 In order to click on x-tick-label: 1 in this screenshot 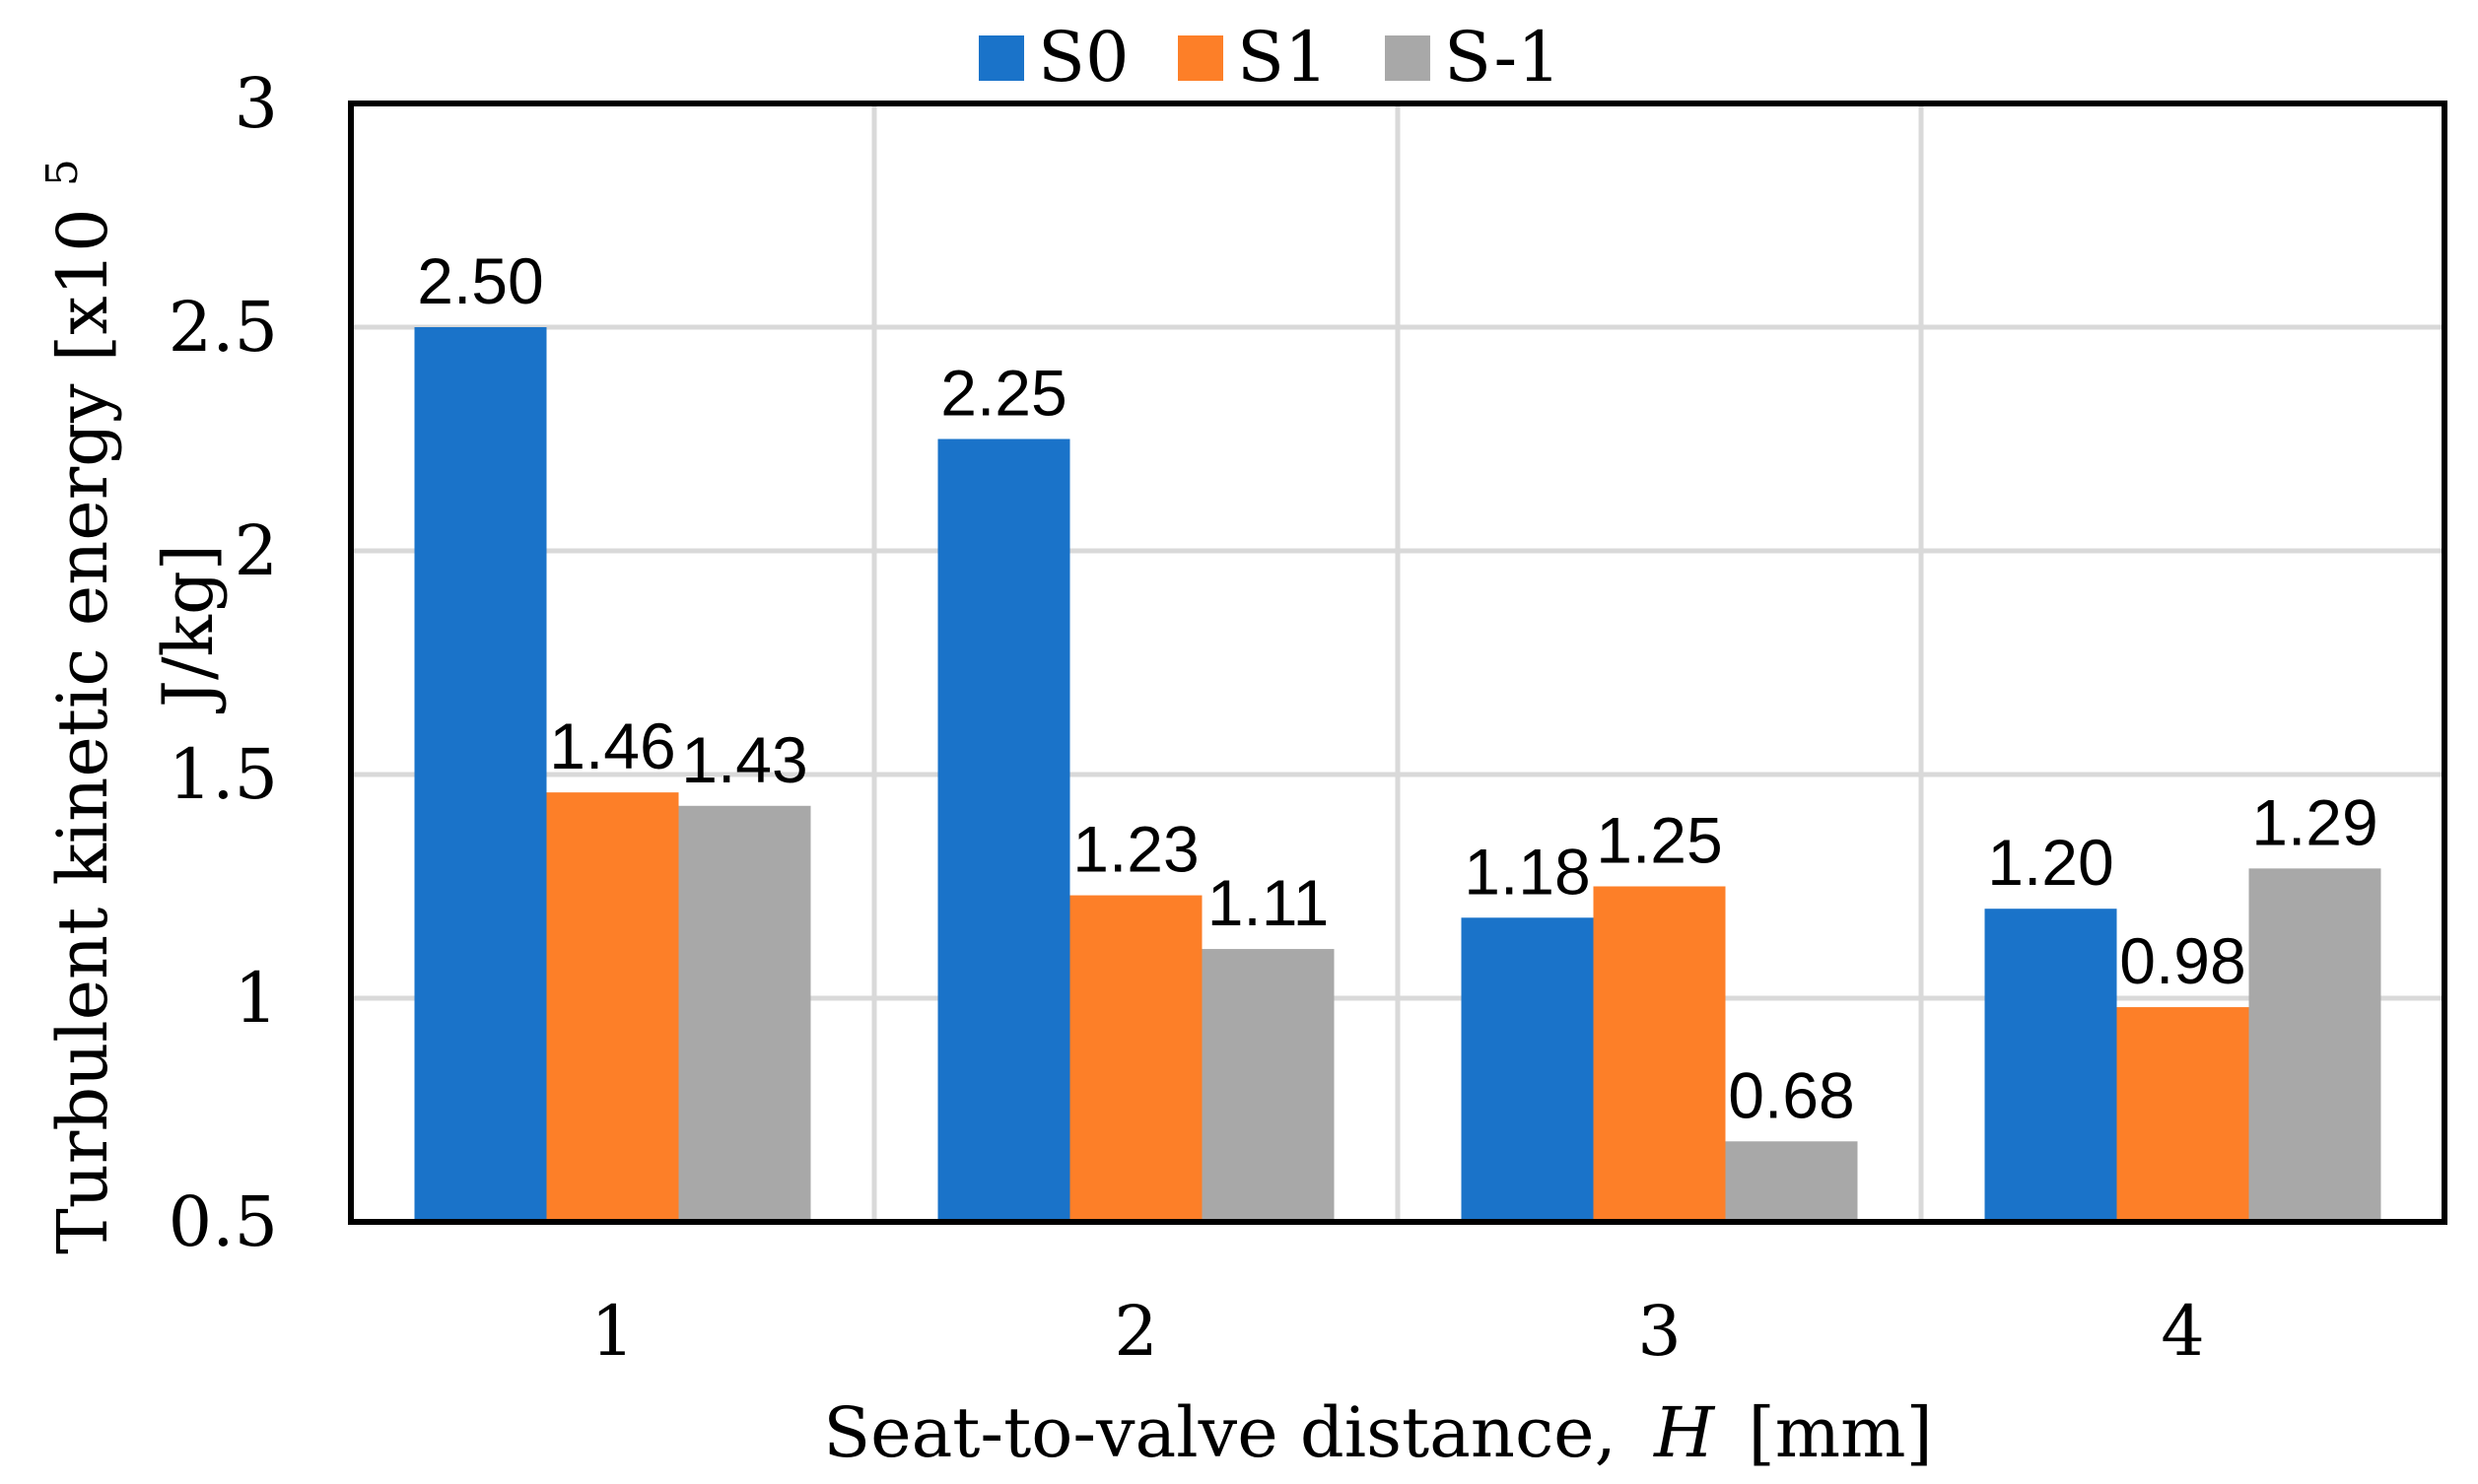, I will do `click(612, 1331)`.